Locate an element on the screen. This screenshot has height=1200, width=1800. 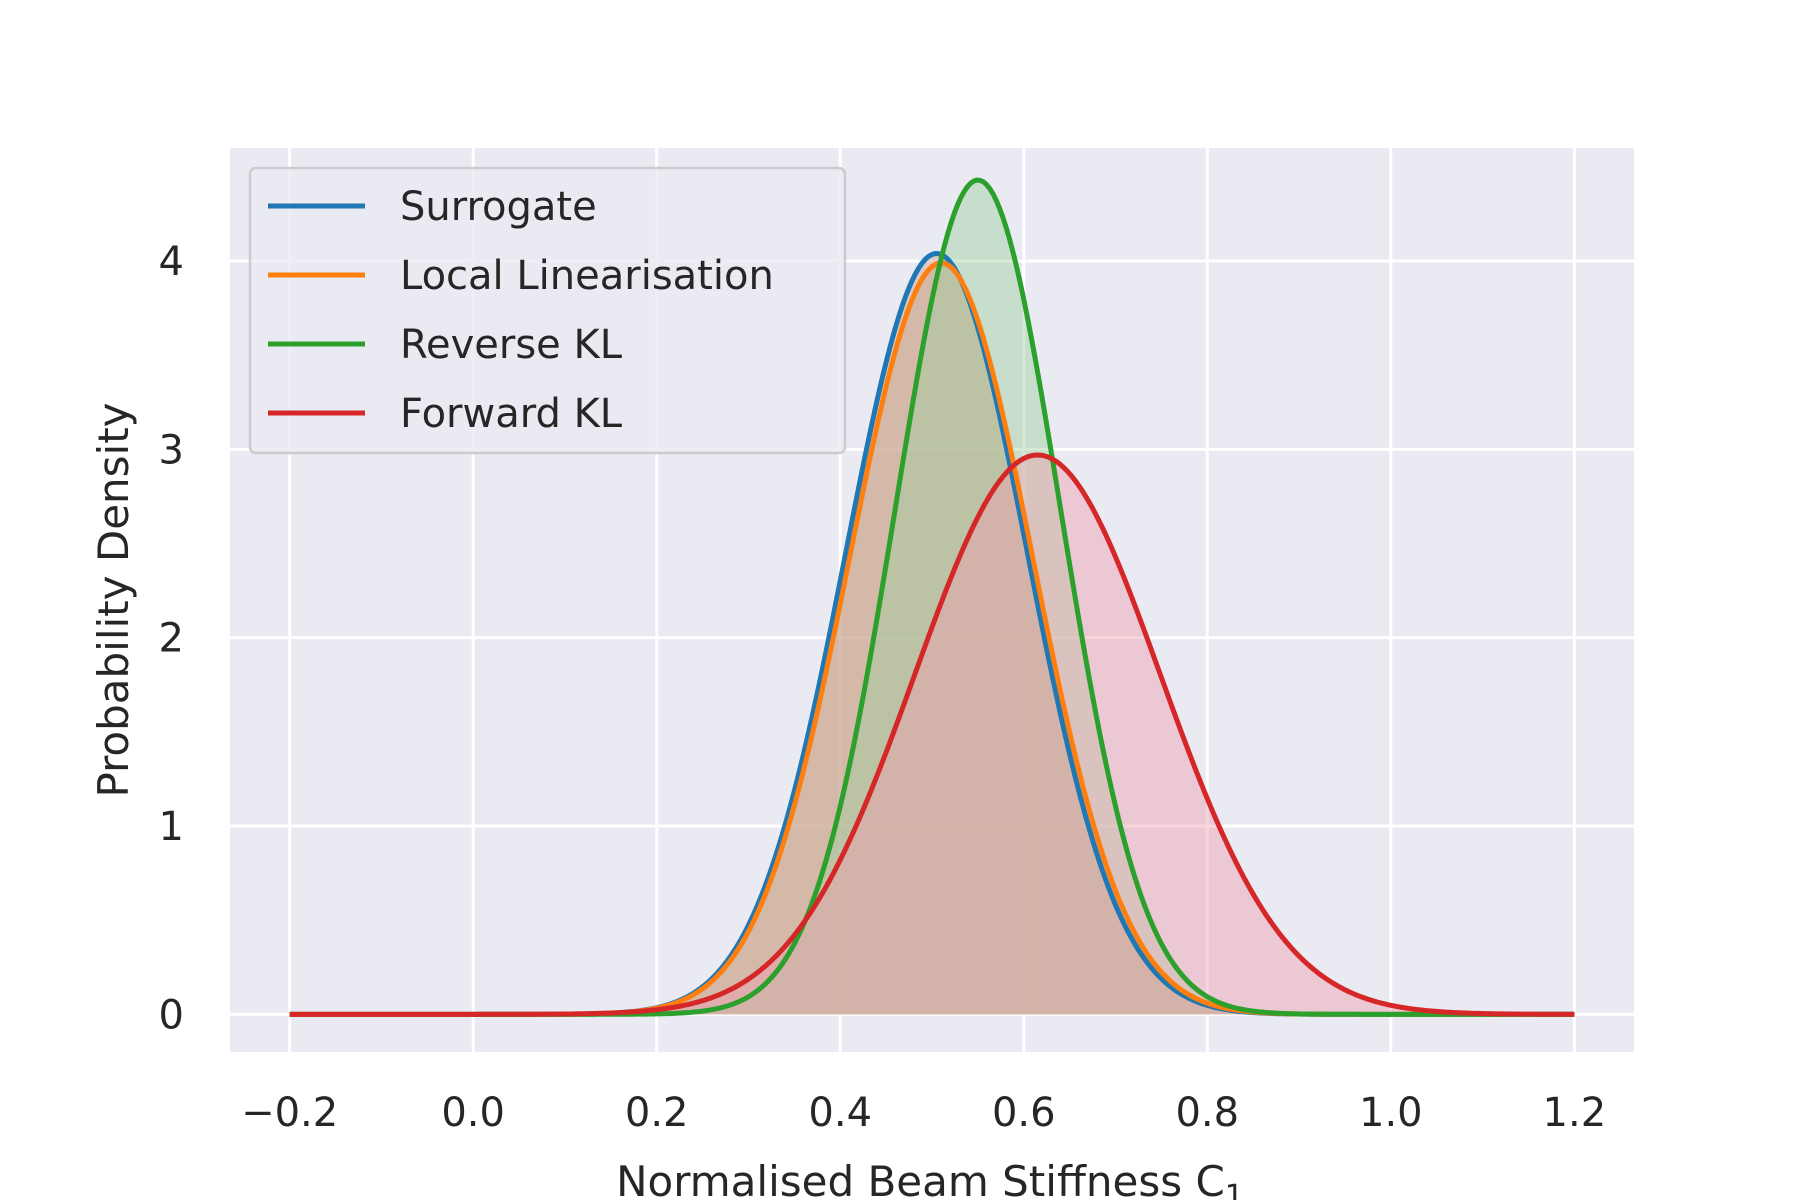
x-tick-label: 0.0 is located at coordinates (473, 1113).